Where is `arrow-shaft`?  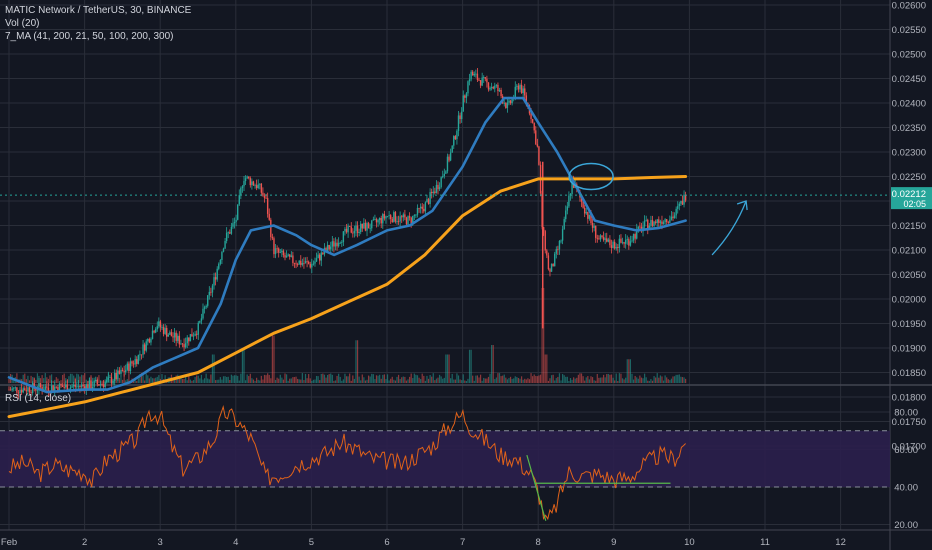 arrow-shaft is located at coordinates (729, 228).